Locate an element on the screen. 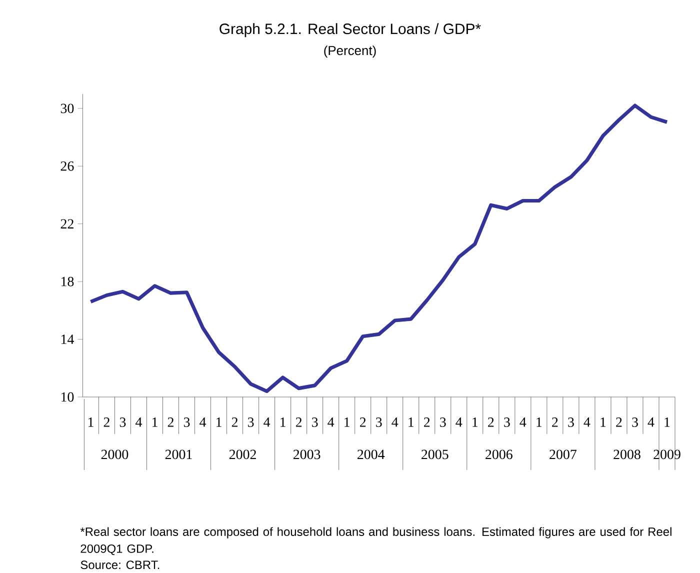 This screenshot has width=700, height=573. text: 2004 is located at coordinates (371, 455).